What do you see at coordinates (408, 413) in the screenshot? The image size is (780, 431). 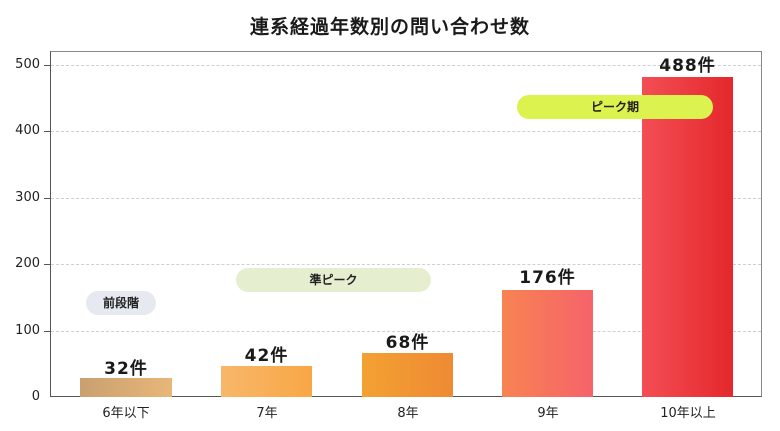 I see `x-tick-label: 8年` at bounding box center [408, 413].